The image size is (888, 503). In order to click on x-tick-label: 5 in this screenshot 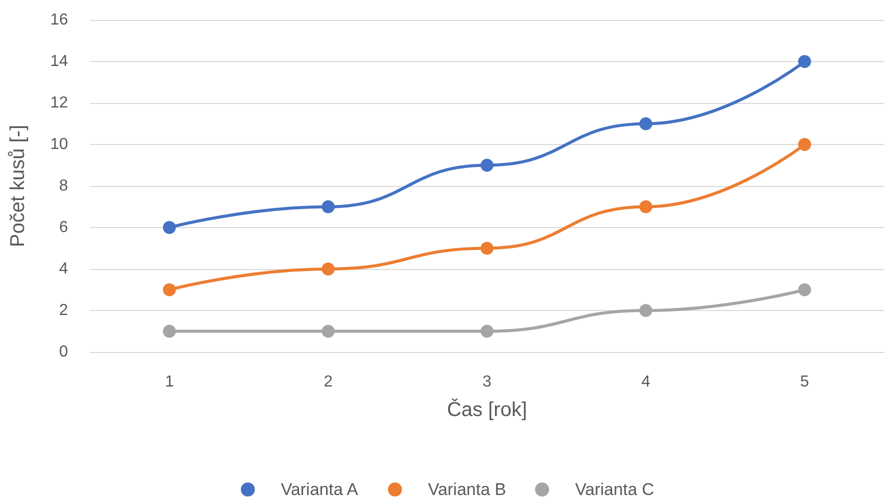, I will do `click(805, 382)`.